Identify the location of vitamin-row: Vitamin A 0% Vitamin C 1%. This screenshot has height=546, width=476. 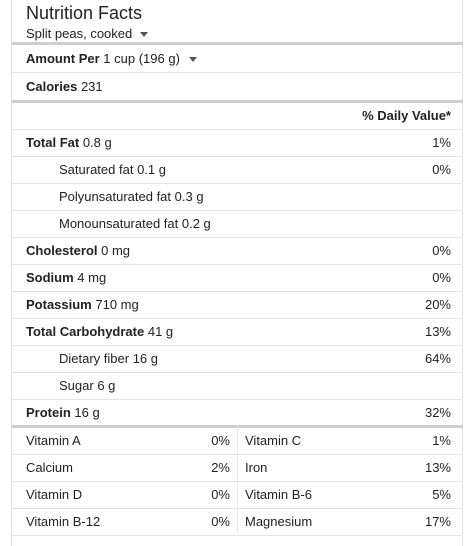
(237, 441).